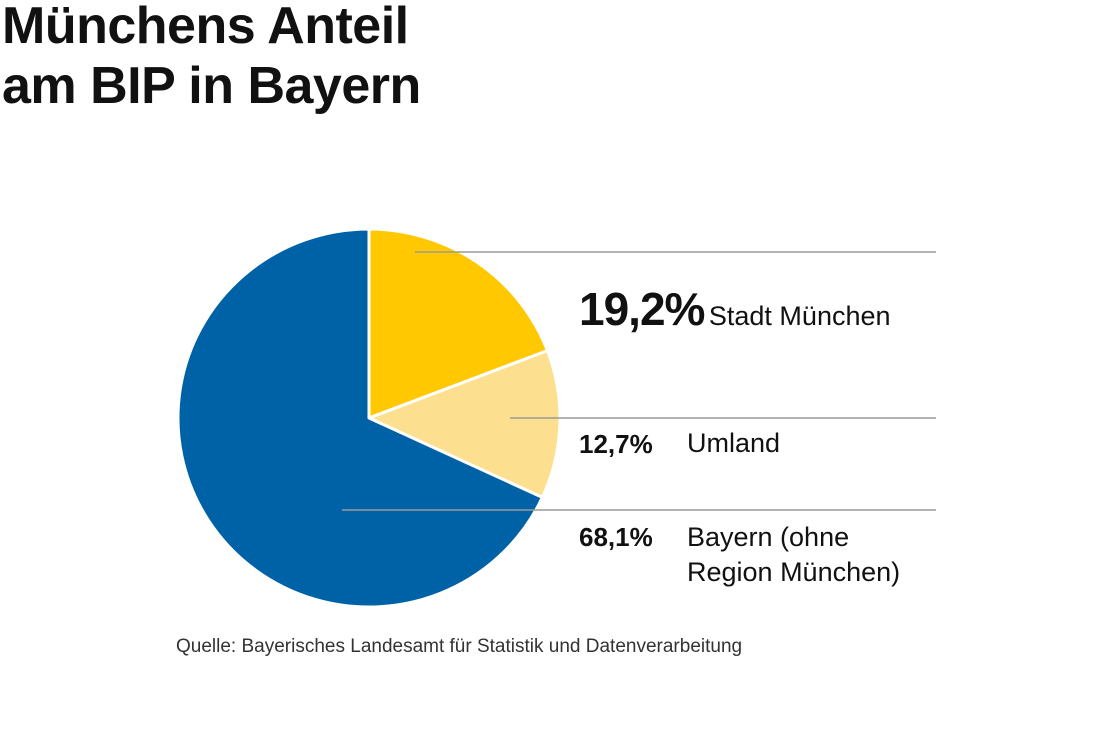 The height and width of the screenshot is (744, 1116). I want to click on label-umland: 12,7%, so click(616, 444).